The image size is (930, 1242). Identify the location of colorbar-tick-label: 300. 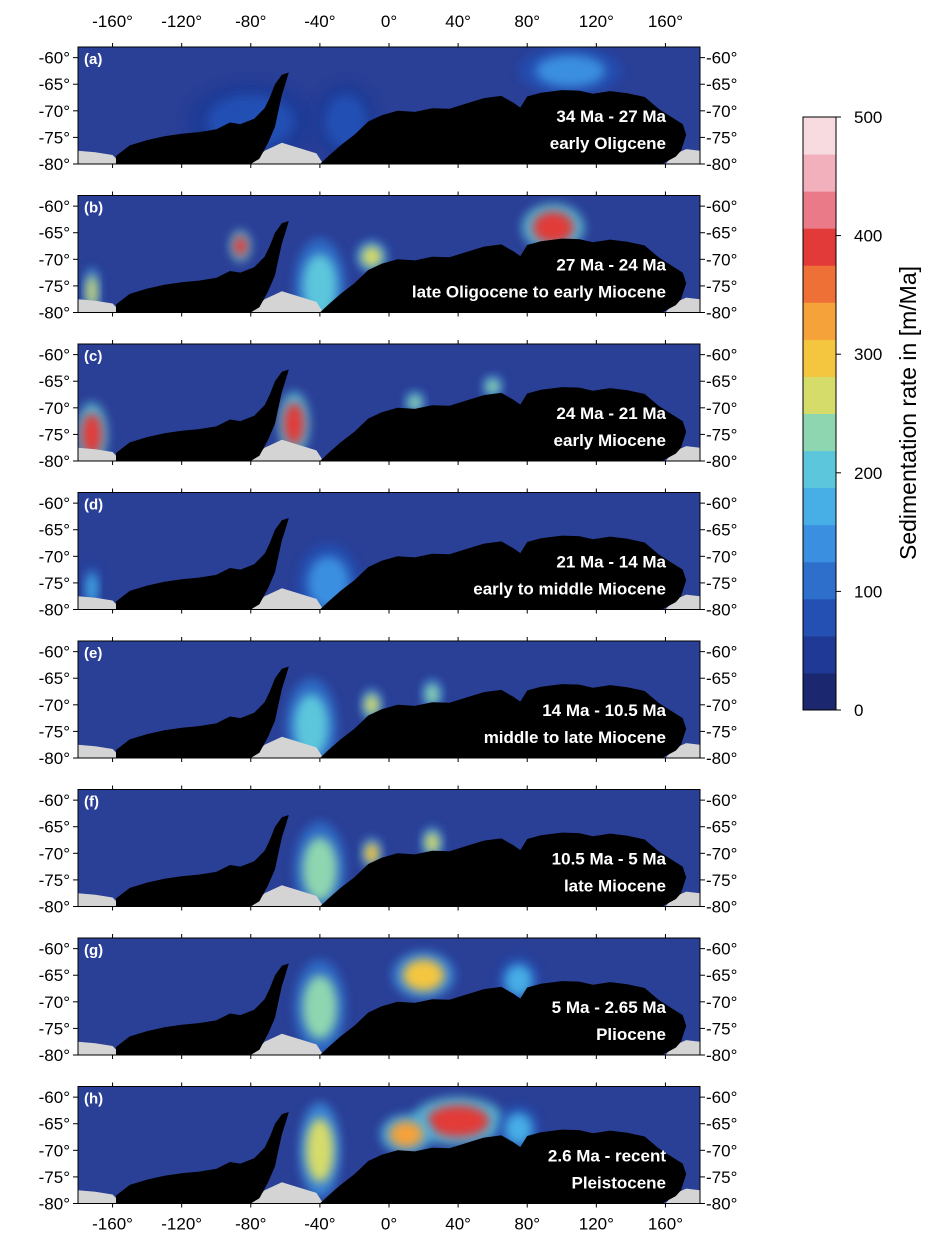
(868, 354).